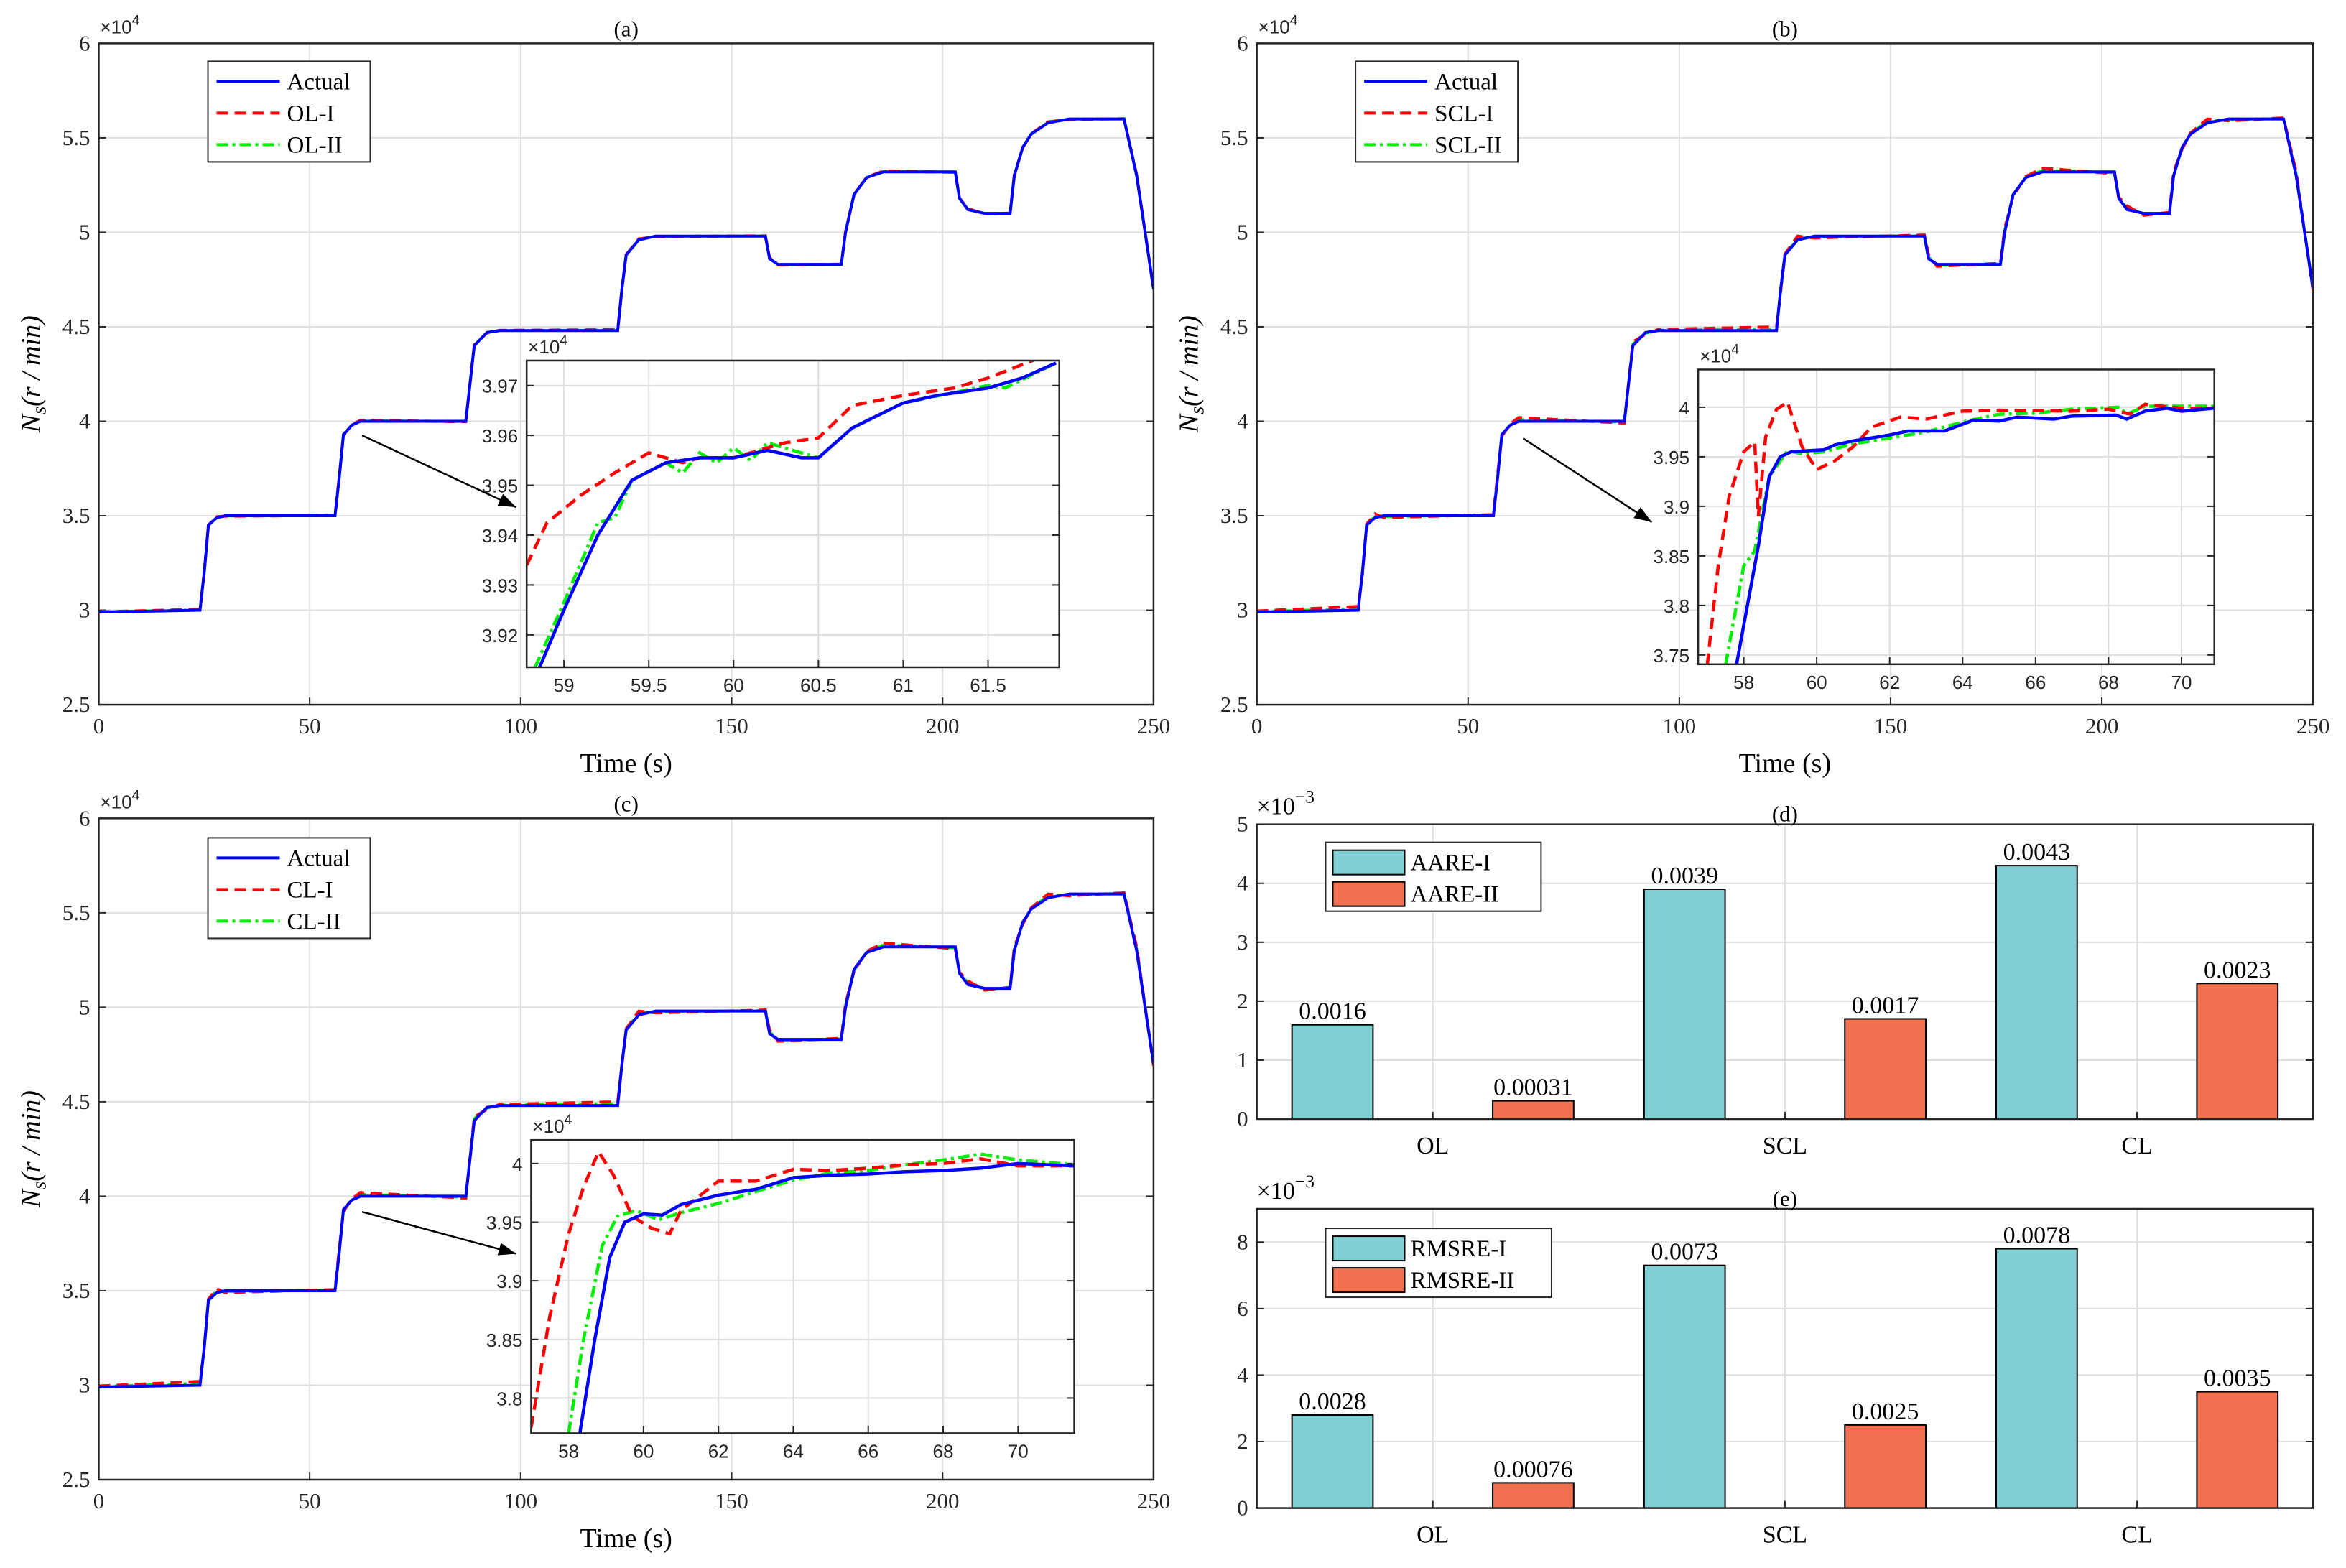  What do you see at coordinates (1886, 1412) in the screenshot?
I see `bar-value-label: 0.0025` at bounding box center [1886, 1412].